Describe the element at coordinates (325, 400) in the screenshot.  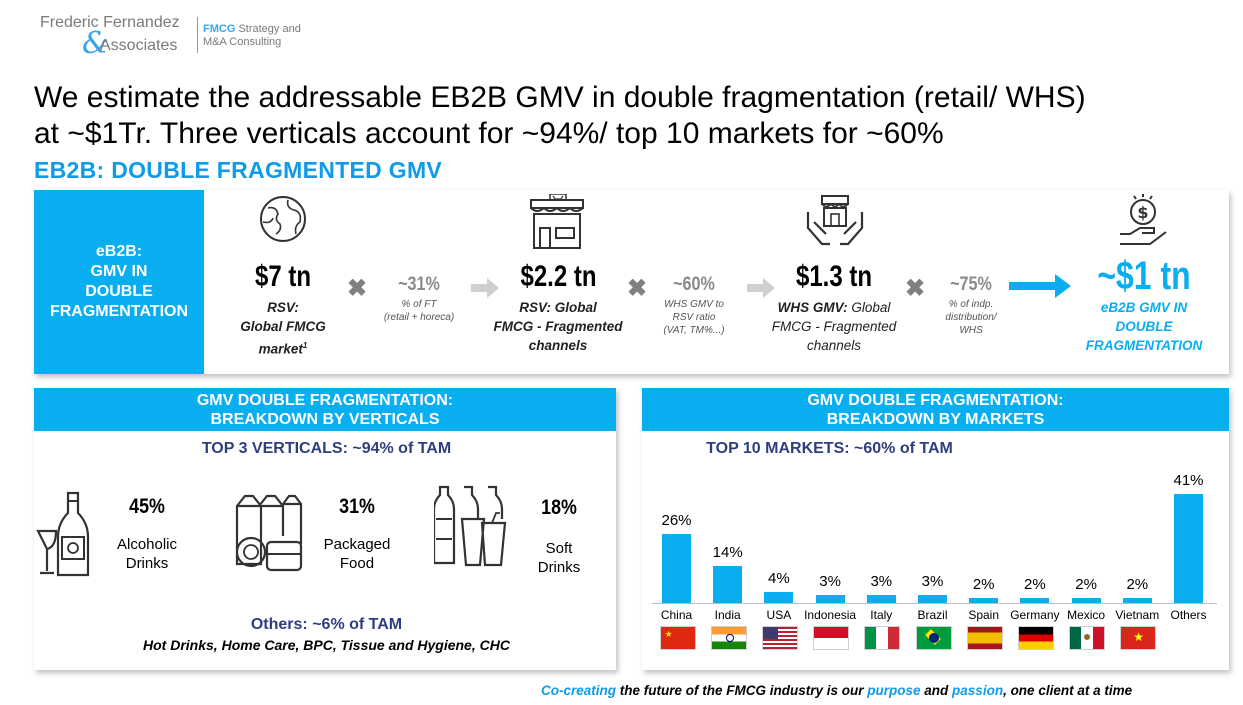
I see `panel-title-line: GMV DOUBLE FRAGMENTATION:` at that location.